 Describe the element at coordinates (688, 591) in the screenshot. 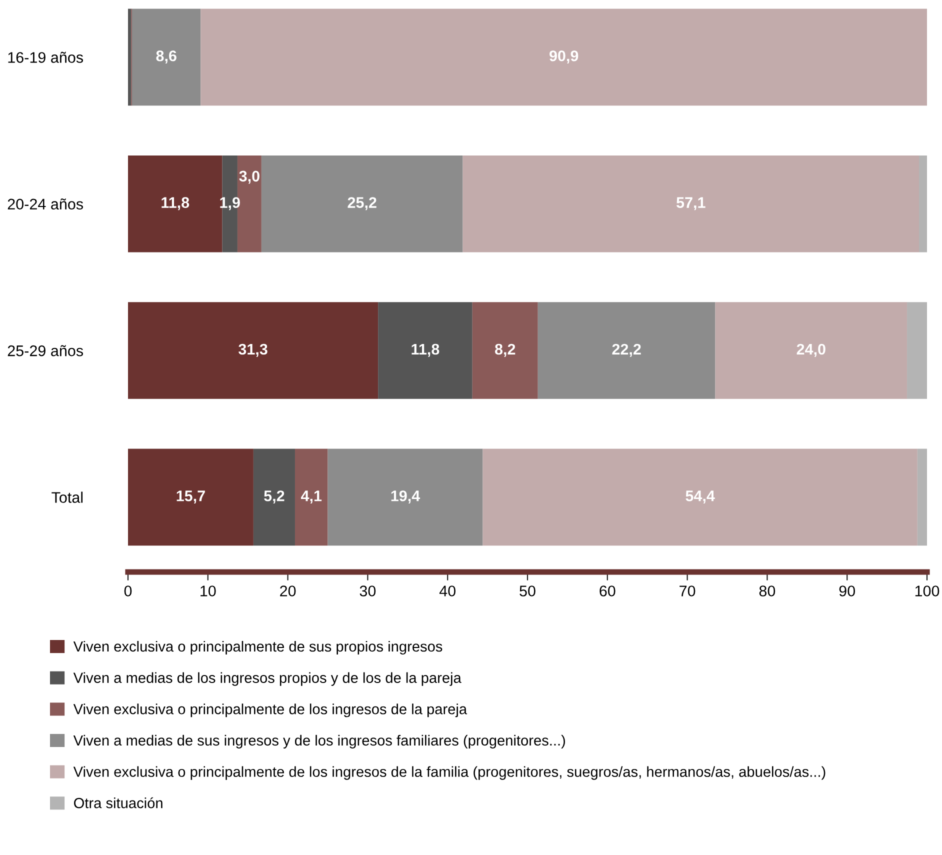

I see `x-tick-label: 70` at that location.